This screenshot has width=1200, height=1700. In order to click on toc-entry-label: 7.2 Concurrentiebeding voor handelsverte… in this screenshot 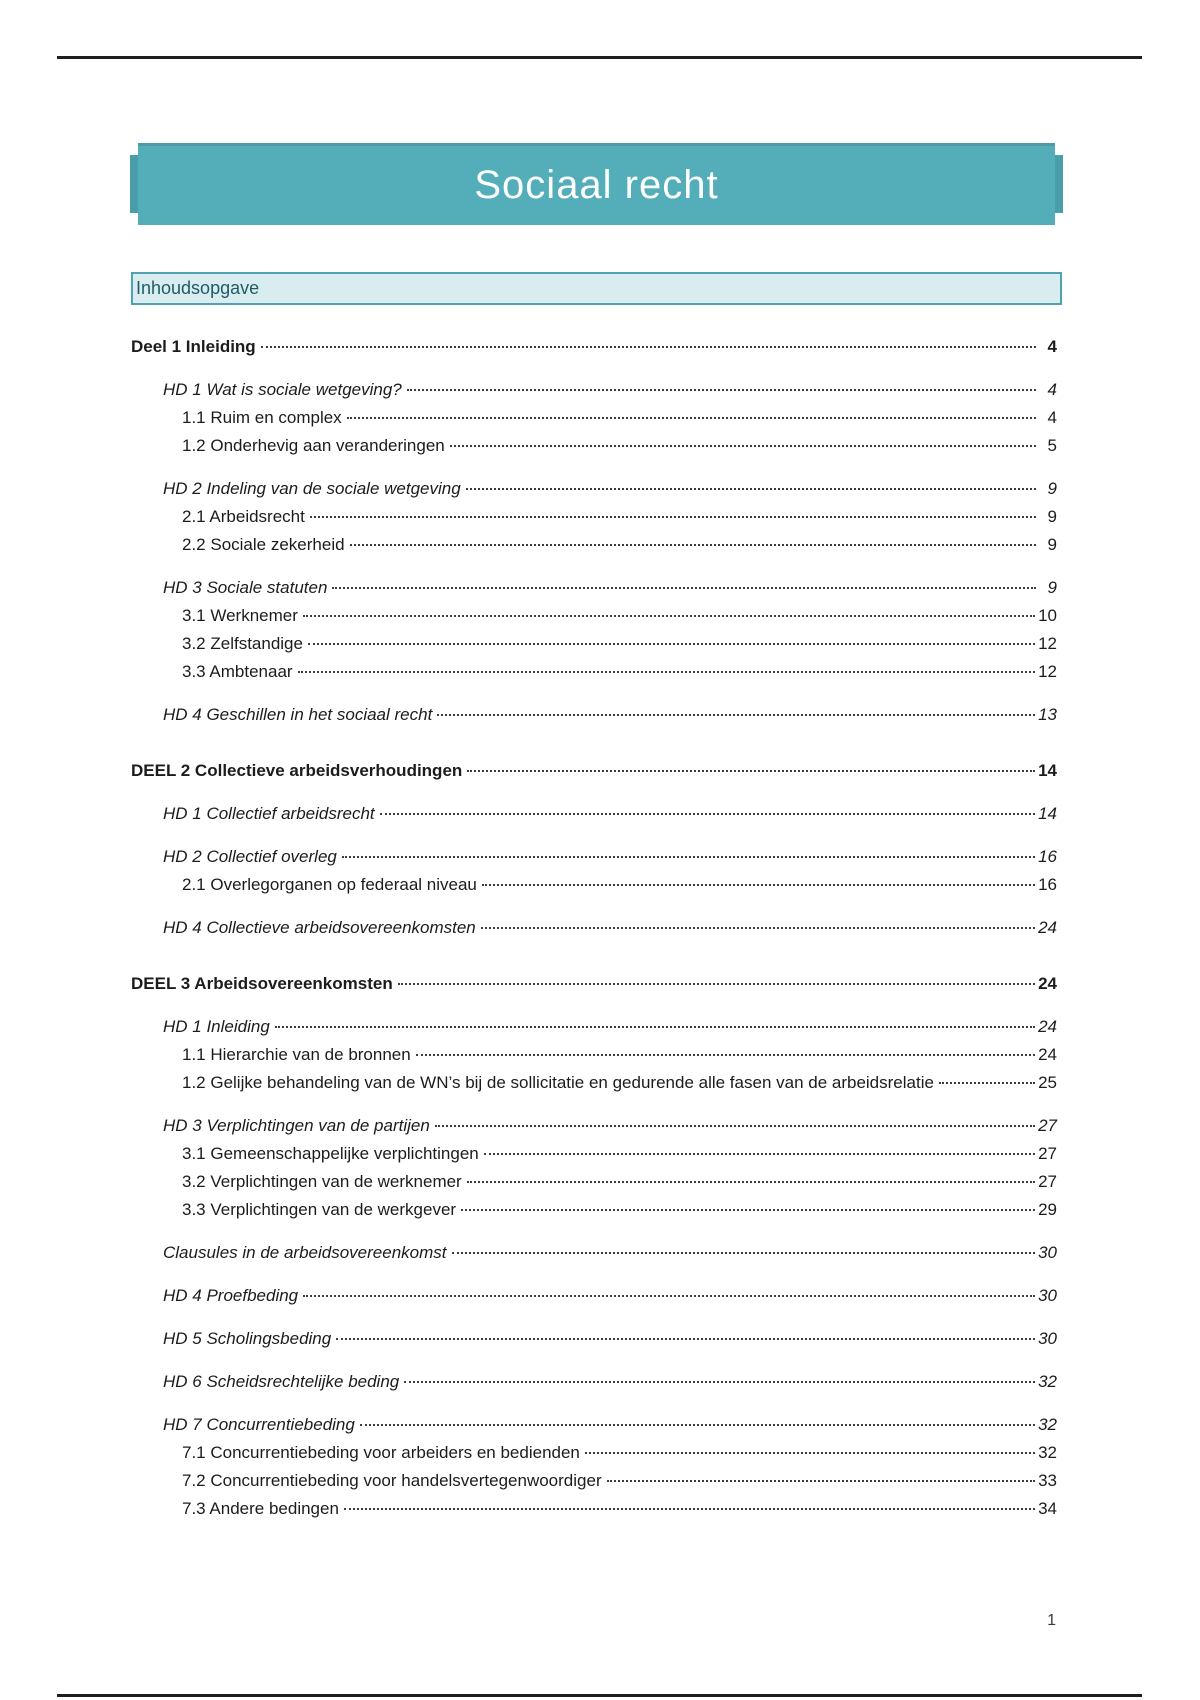, I will do `click(392, 1480)`.